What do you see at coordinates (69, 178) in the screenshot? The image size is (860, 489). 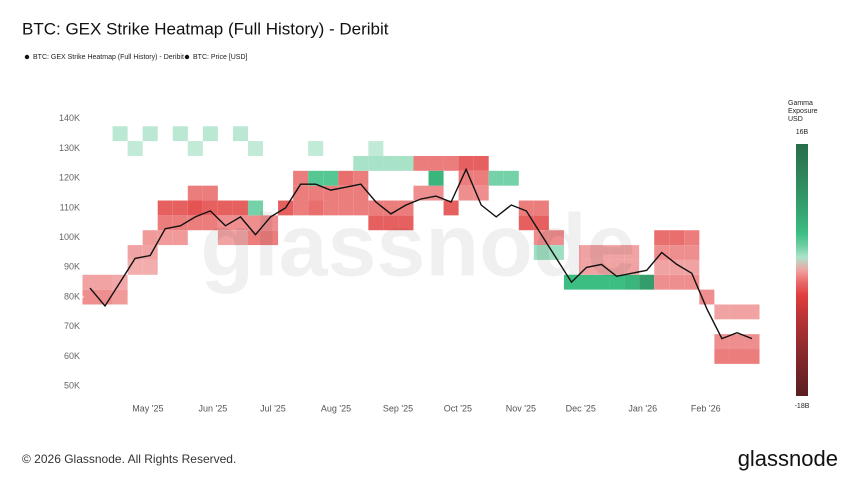 I see `y-tick-label: 120K` at bounding box center [69, 178].